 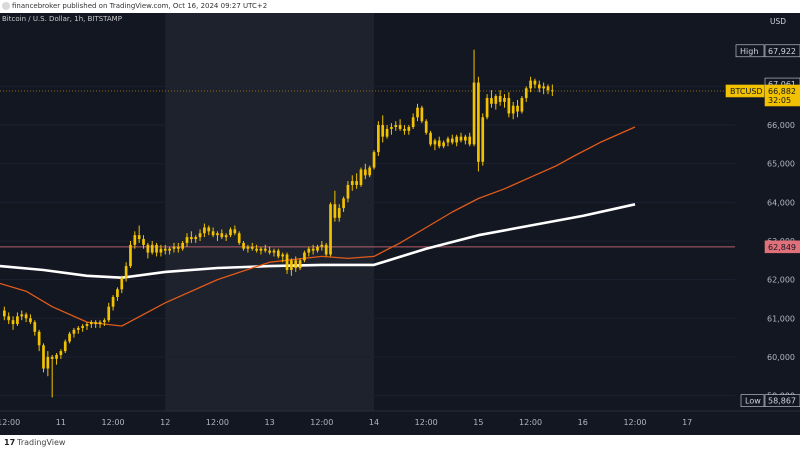 I want to click on x-tick-label: 17, so click(x=687, y=422).